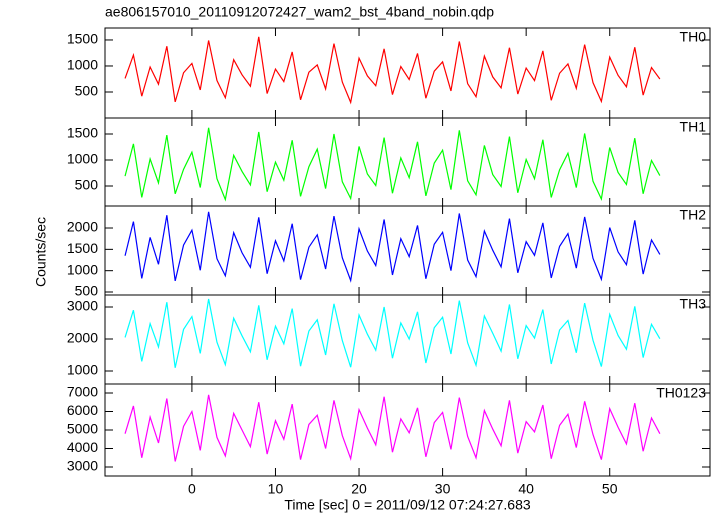 The image size is (717, 516). Describe the element at coordinates (610, 489) in the screenshot. I see `x-tick-label: 50` at that location.